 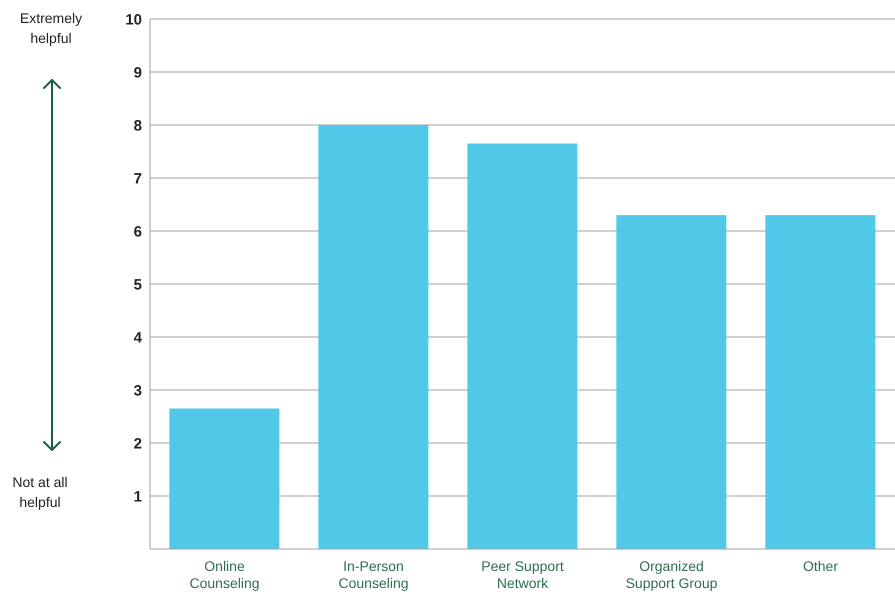 What do you see at coordinates (138, 337) in the screenshot?
I see `y-tick-label: 4` at bounding box center [138, 337].